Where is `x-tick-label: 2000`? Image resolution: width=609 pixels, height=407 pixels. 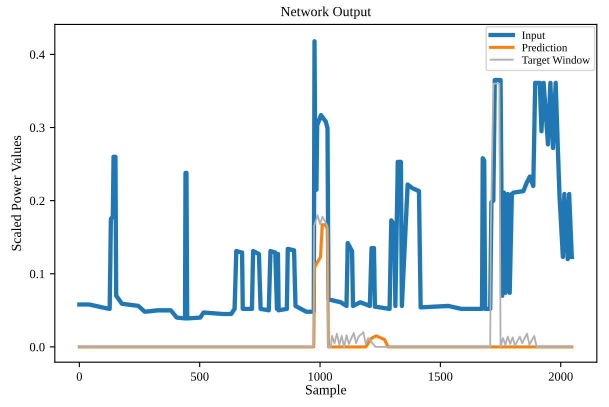 x-tick-label: 2000 is located at coordinates (560, 376).